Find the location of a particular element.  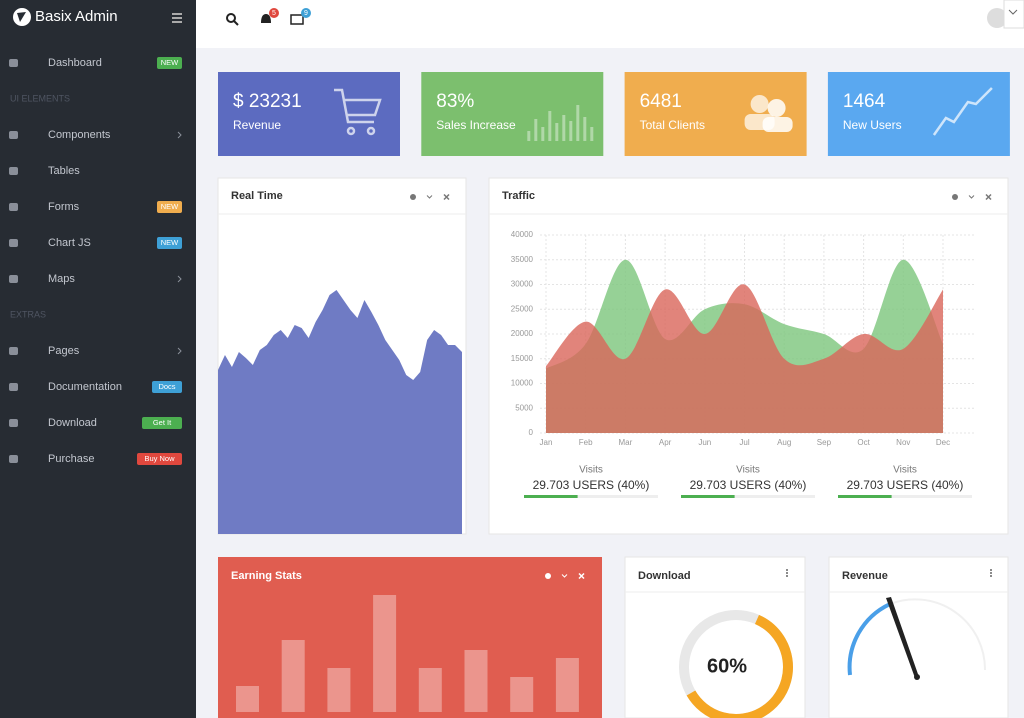

stat-value: 1464 is located at coordinates (864, 101).